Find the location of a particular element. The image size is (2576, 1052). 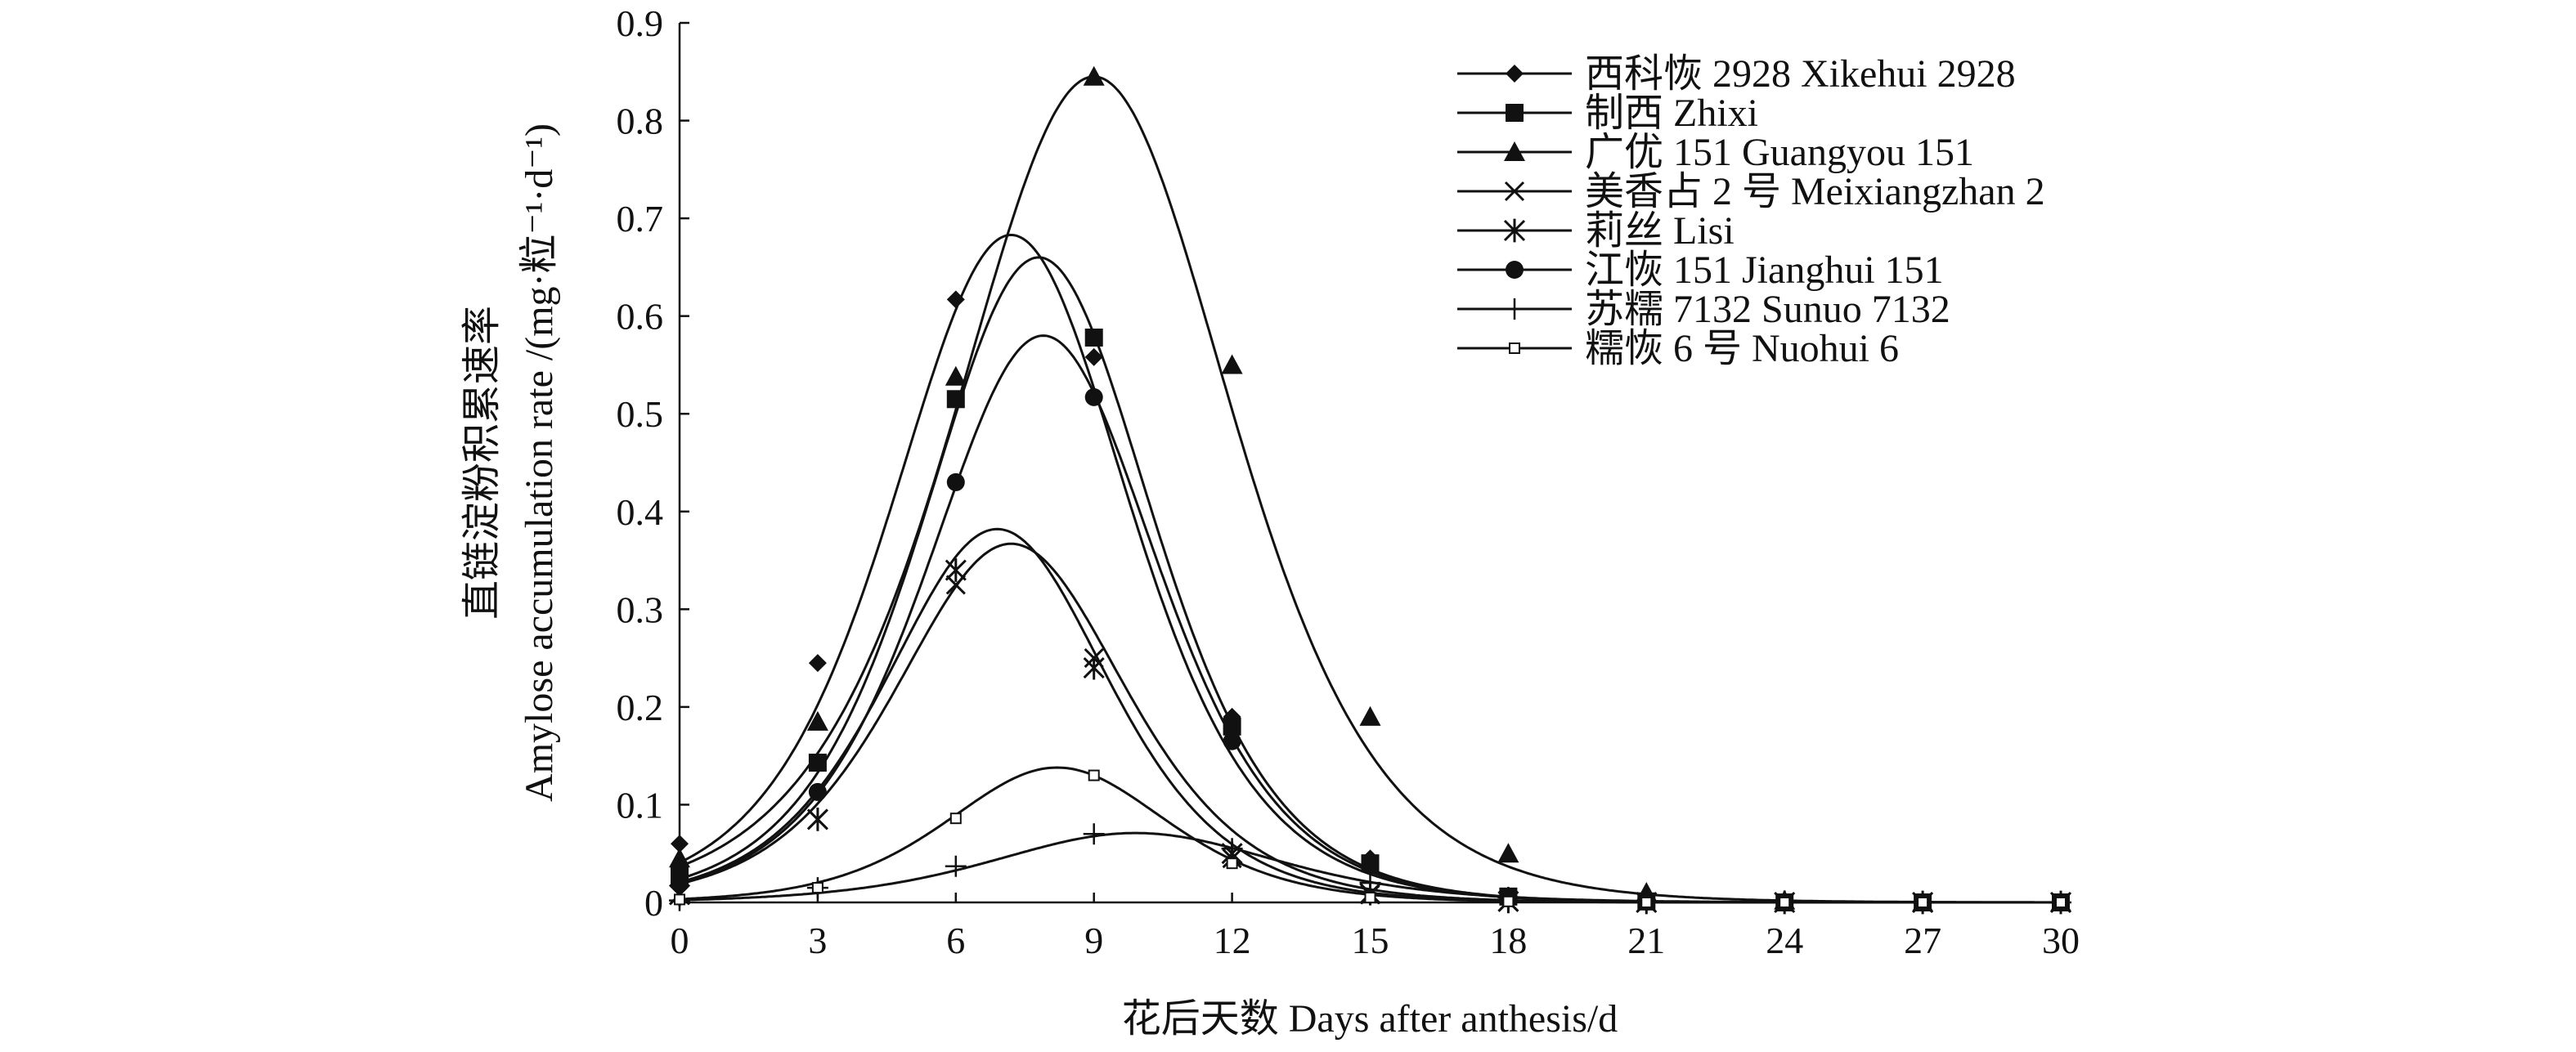

x-tick-label: 9 is located at coordinates (1093, 940).